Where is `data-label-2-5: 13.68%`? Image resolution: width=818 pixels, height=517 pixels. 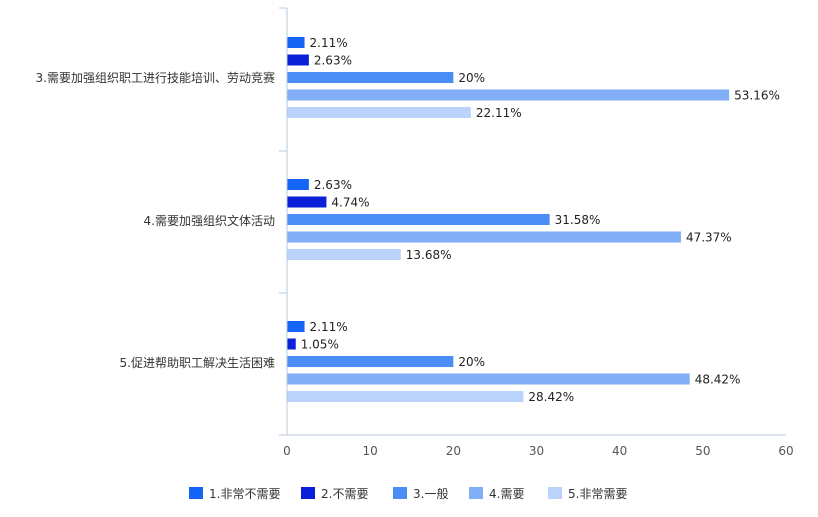 data-label-2-5: 13.68% is located at coordinates (429, 255).